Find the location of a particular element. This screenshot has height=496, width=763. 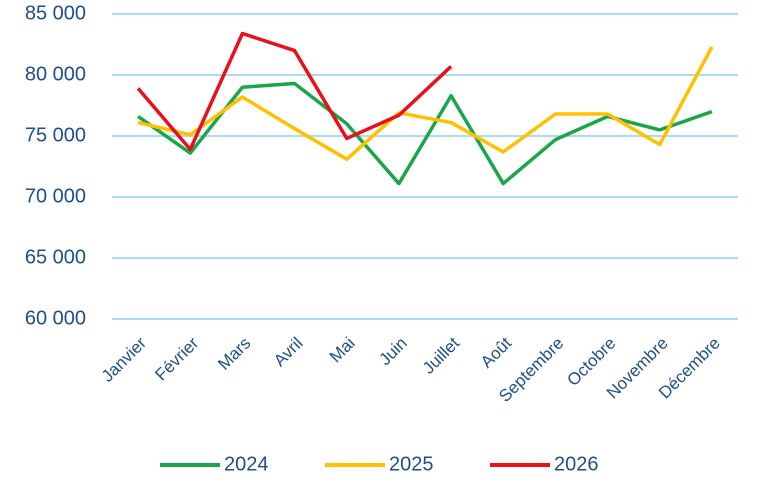

legend-label: 2024 is located at coordinates (246, 464).